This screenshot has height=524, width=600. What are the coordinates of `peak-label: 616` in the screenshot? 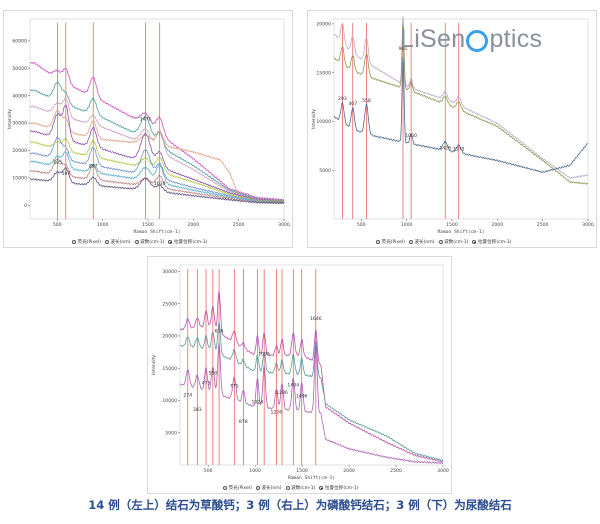 It's located at (219, 332).